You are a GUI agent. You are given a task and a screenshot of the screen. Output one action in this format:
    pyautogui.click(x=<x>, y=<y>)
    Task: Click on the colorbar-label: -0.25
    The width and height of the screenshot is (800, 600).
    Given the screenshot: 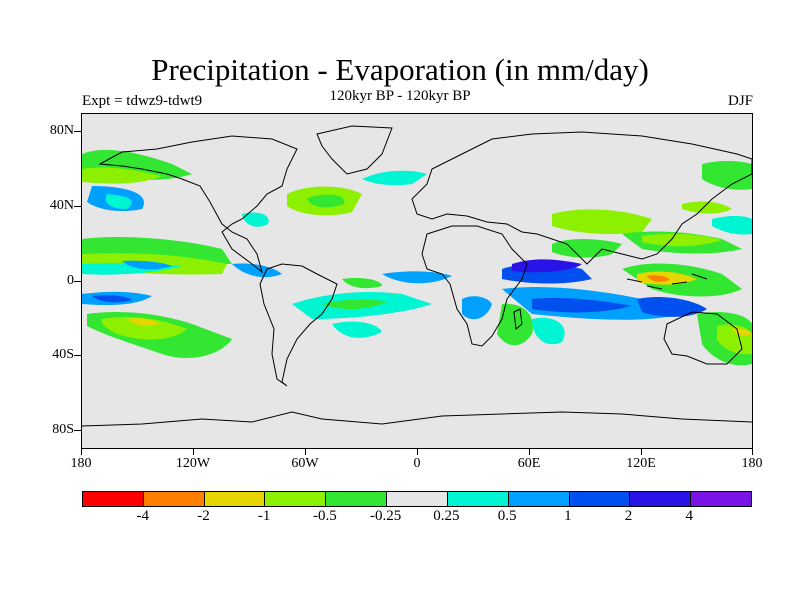 What is the action you would take?
    pyautogui.click(x=386, y=516)
    